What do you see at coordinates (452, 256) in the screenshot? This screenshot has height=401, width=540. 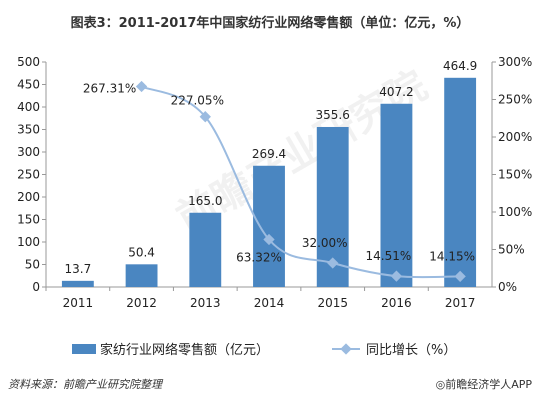 I see `line-data-label: 14.15%` at bounding box center [452, 256].